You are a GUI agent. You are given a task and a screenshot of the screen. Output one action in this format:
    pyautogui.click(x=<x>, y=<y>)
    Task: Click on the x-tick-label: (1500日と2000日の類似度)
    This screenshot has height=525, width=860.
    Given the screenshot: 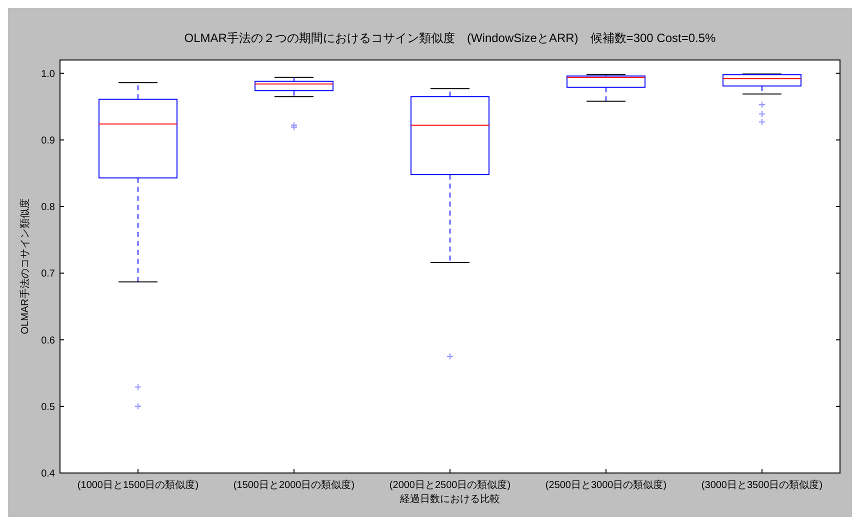 What is the action you would take?
    pyautogui.click(x=294, y=485)
    